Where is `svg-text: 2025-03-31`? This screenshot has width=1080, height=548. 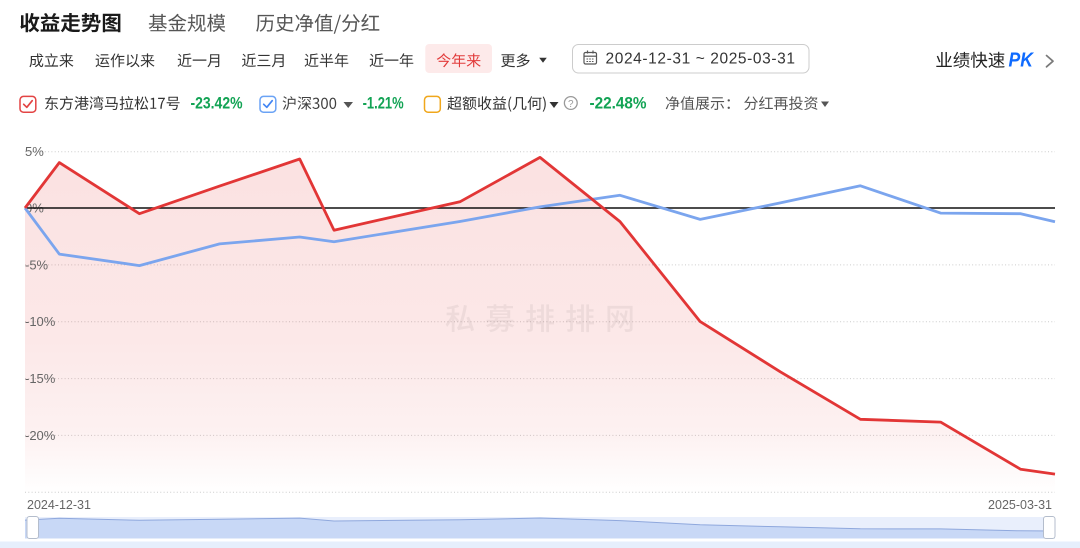 svg-text: 2025-03-31 is located at coordinates (1020, 505).